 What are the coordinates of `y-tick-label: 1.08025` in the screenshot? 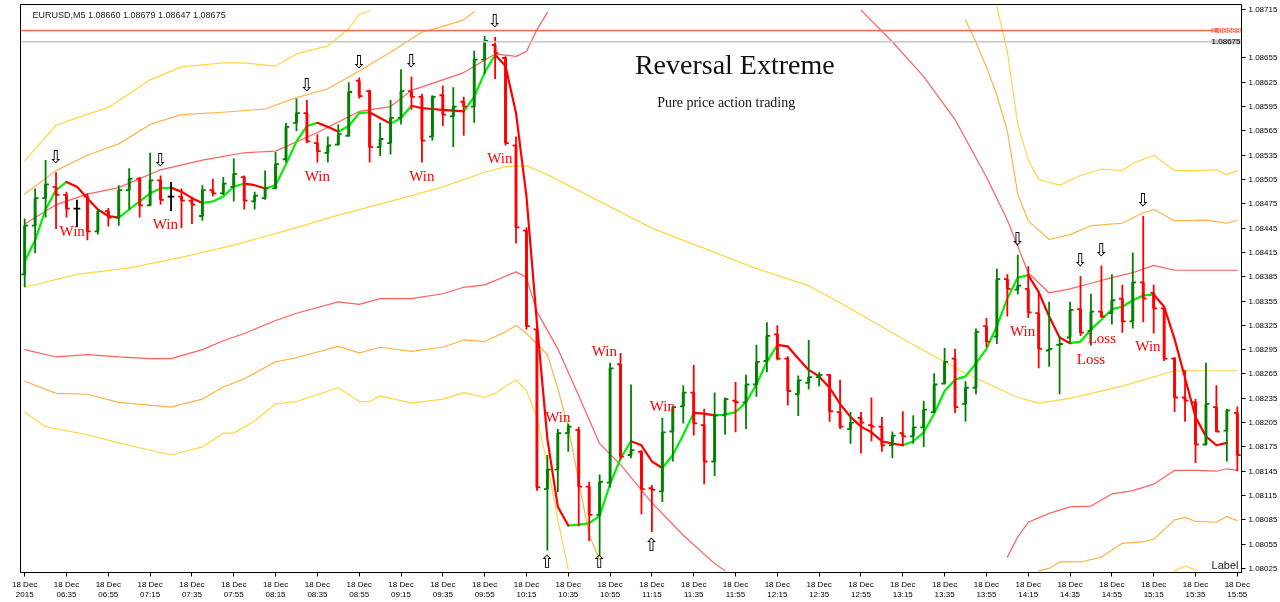 It's located at (1263, 568).